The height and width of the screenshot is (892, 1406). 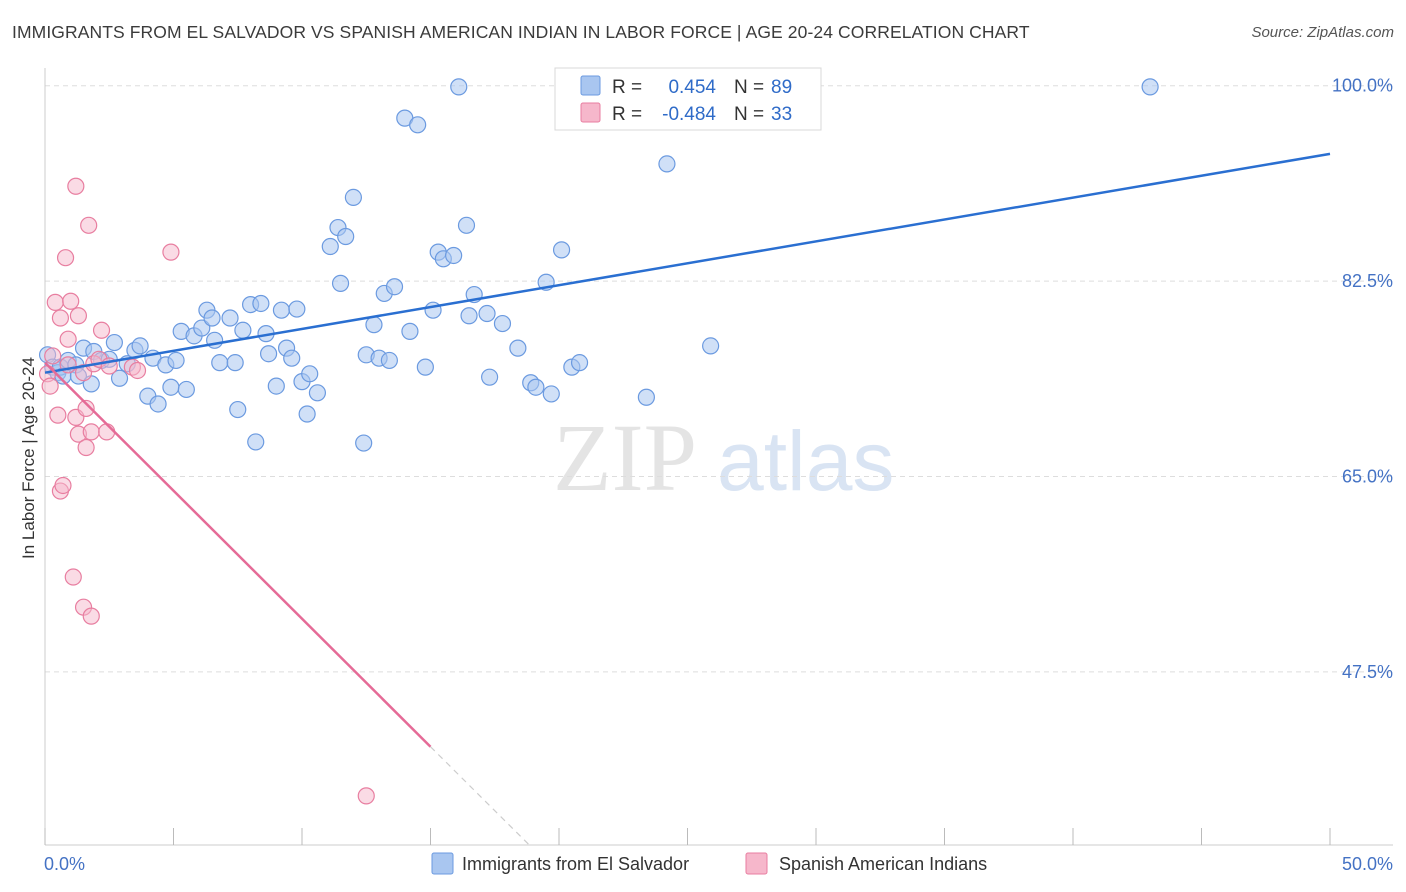 I want to click on watermark-atlas: atlas, so click(x=805, y=461).